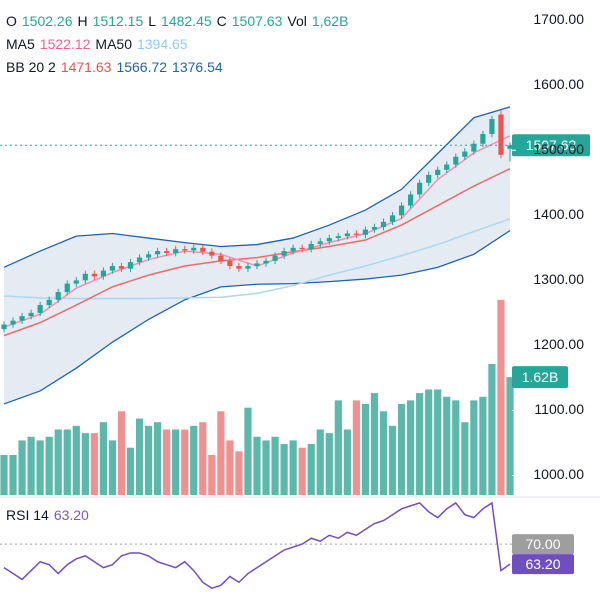  What do you see at coordinates (47, 21) in the screenshot?
I see `header-item: 1502.26` at bounding box center [47, 21].